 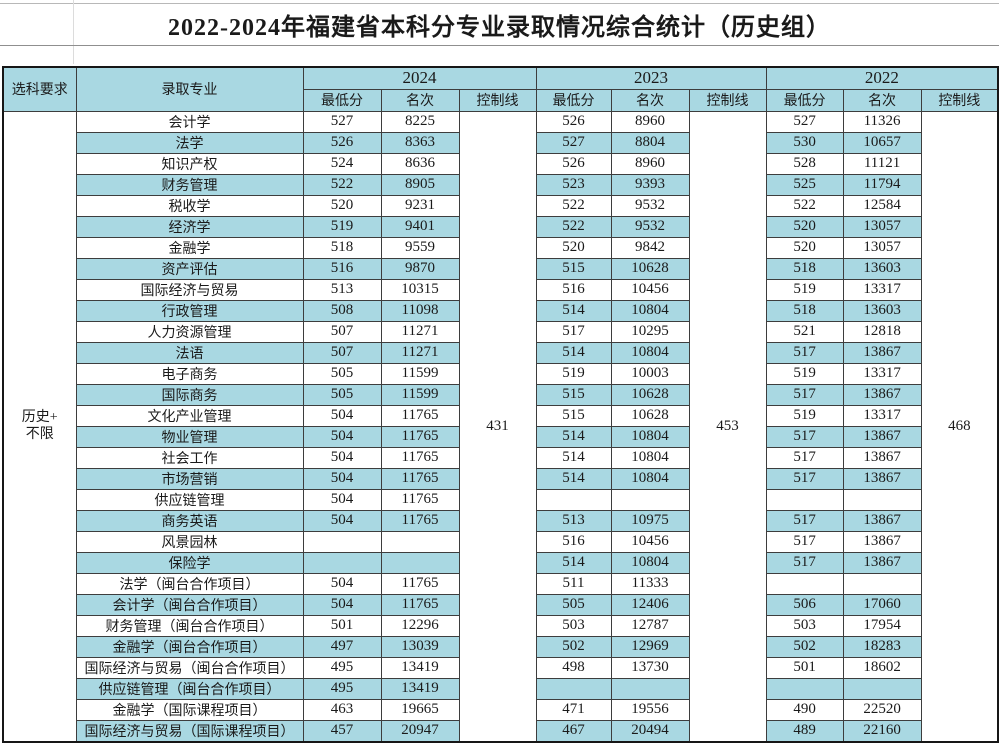 I want to click on major-cell: 物业管理, so click(x=189, y=436).